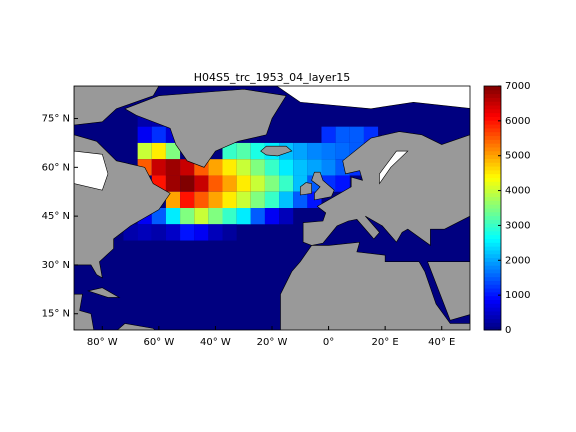 The image size is (576, 432). I want to click on colorbar-tick-label: 5000, so click(517, 156).